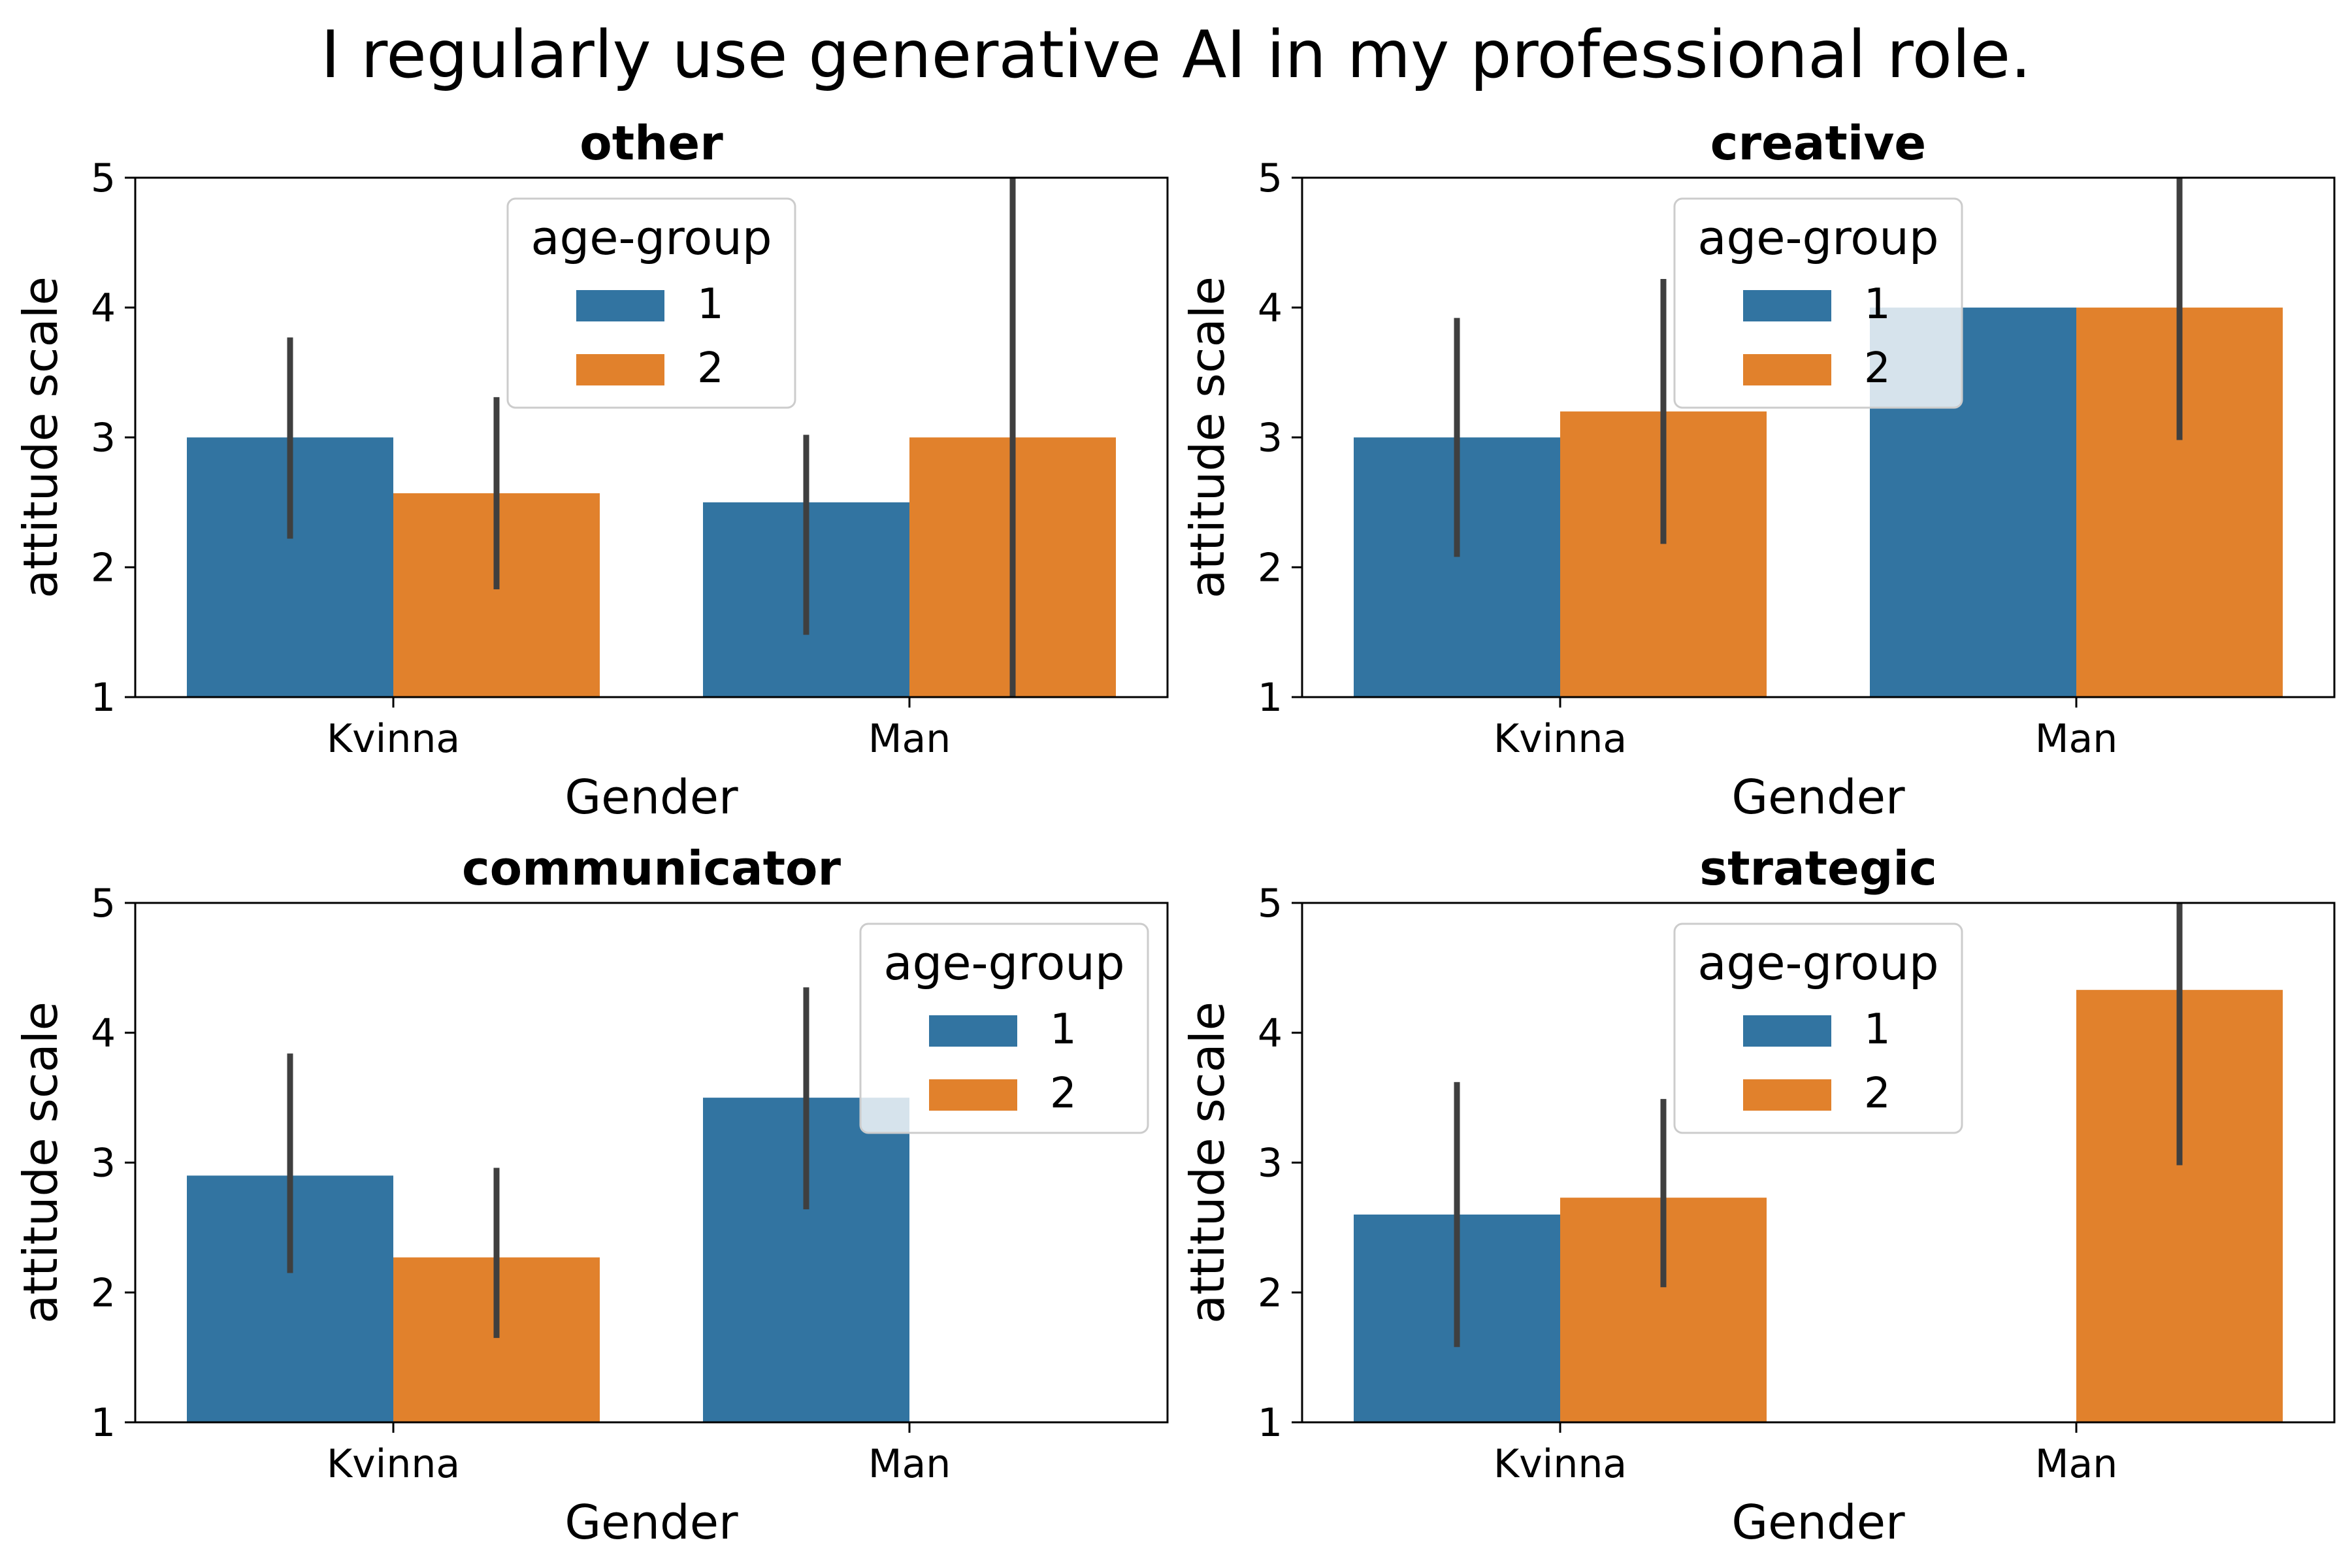 This screenshot has height=1568, width=2352. I want to click on panel-title: communicator, so click(651, 868).